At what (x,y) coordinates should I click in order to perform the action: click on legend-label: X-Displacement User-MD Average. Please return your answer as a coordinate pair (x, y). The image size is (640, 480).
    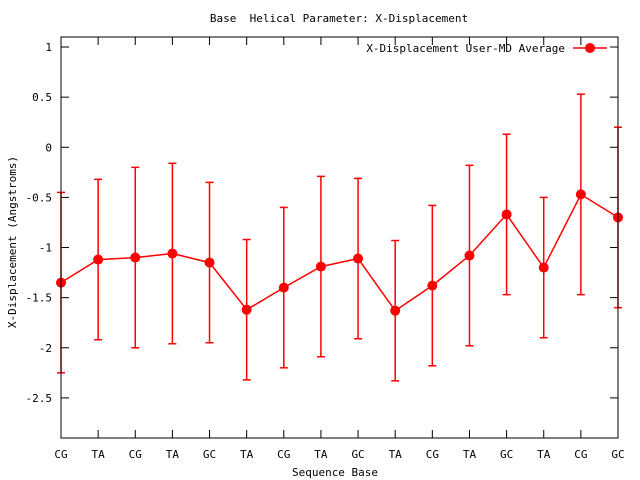
    Looking at the image, I should click on (465, 48).